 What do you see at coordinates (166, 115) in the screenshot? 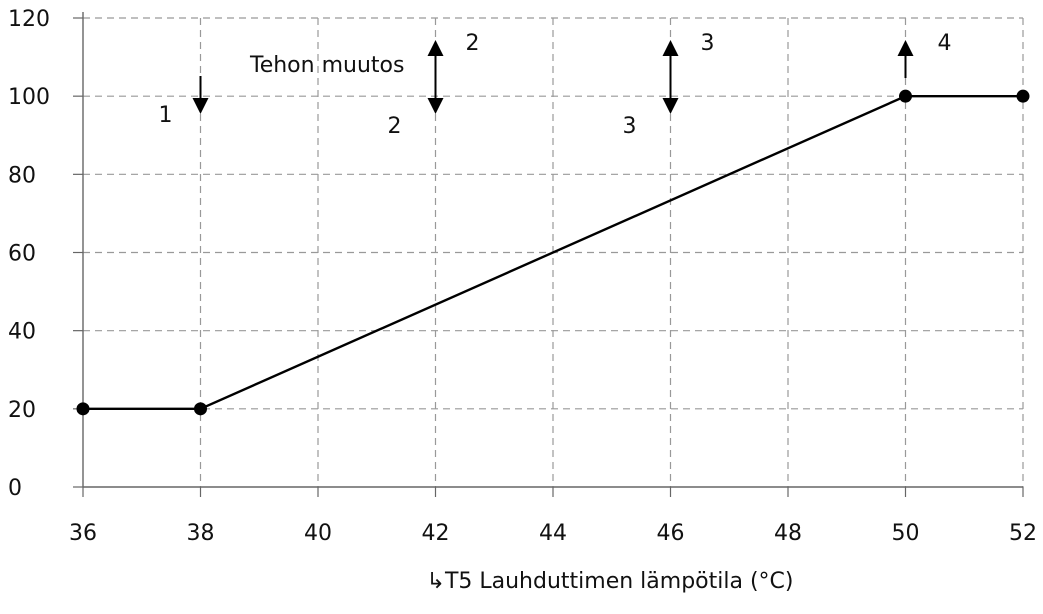
I see `arrow-label: 1` at bounding box center [166, 115].